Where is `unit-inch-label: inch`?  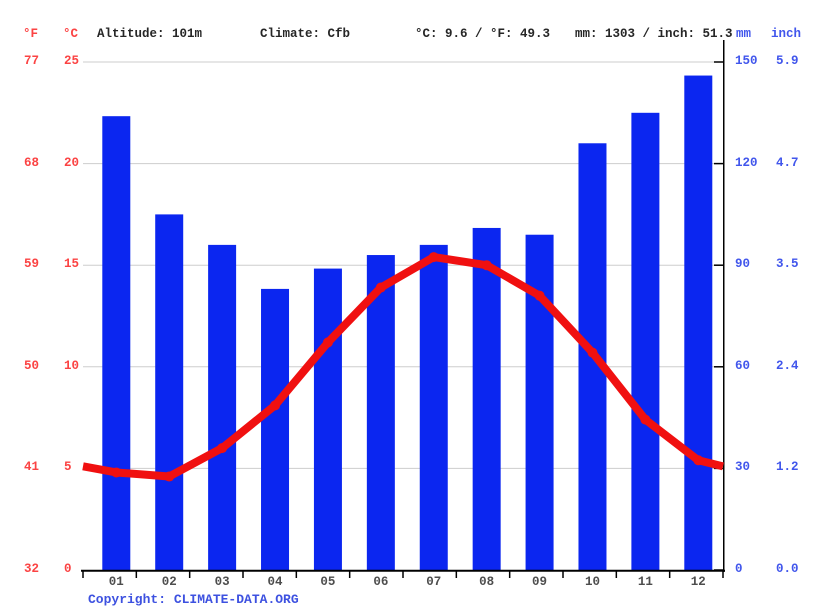 unit-inch-label: inch is located at coordinates (786, 34).